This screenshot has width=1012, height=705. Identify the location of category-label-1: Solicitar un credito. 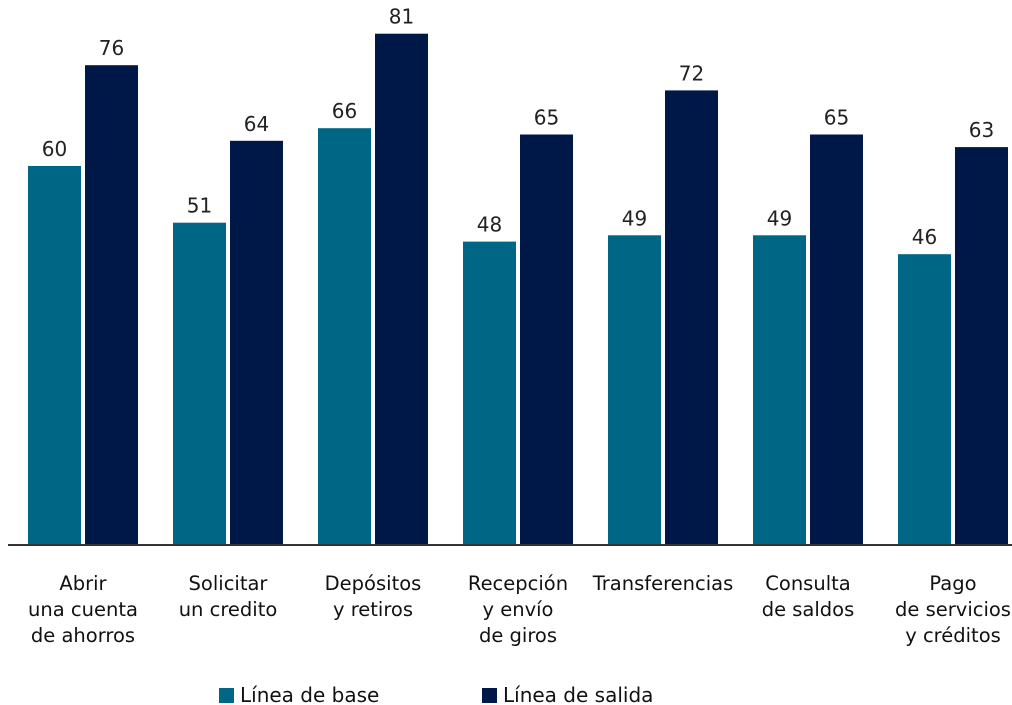
(228, 596).